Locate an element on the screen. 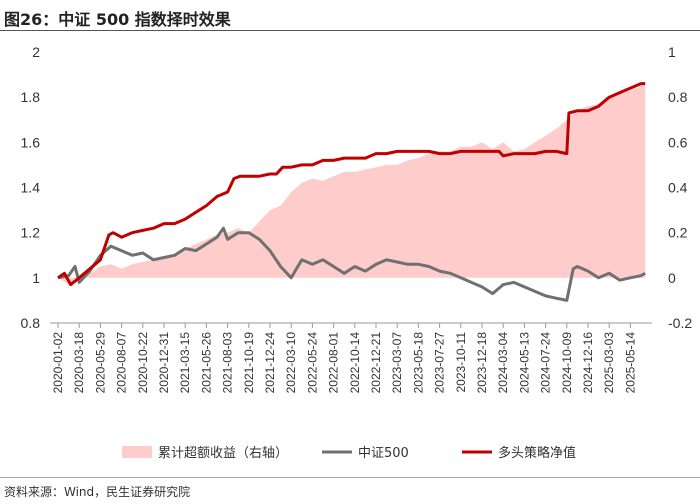 The width and height of the screenshot is (700, 504). x-tick-label: 2022-03-10 is located at coordinates (291, 363).